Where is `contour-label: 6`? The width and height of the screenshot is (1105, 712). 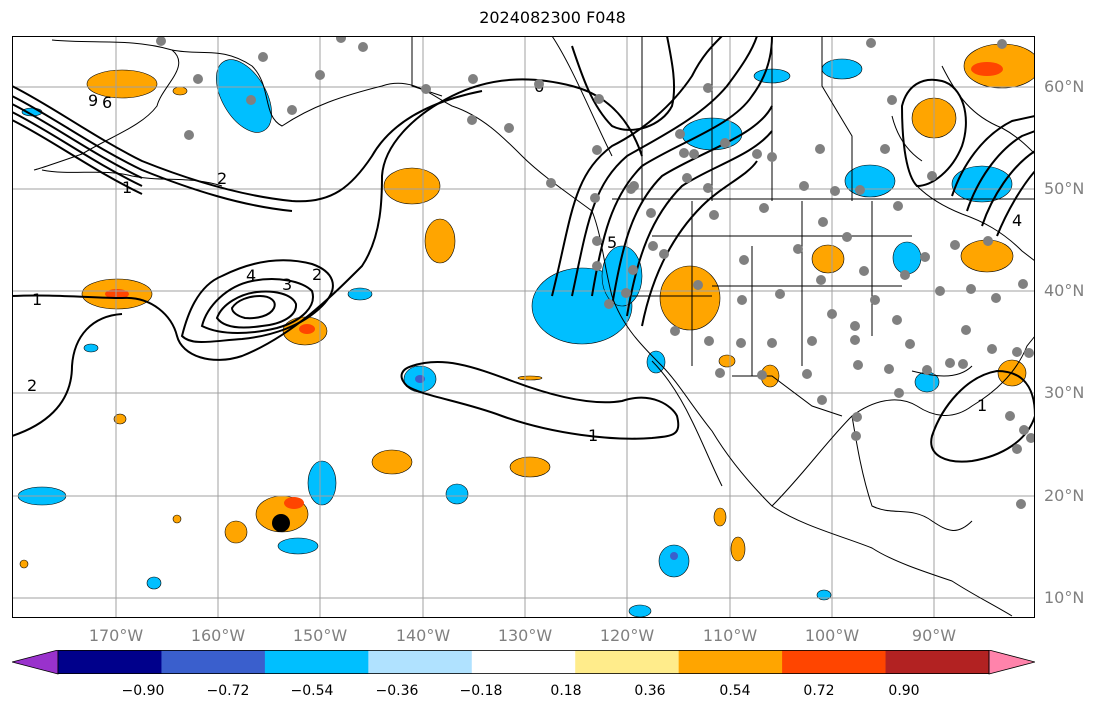 contour-label: 6 is located at coordinates (107, 102).